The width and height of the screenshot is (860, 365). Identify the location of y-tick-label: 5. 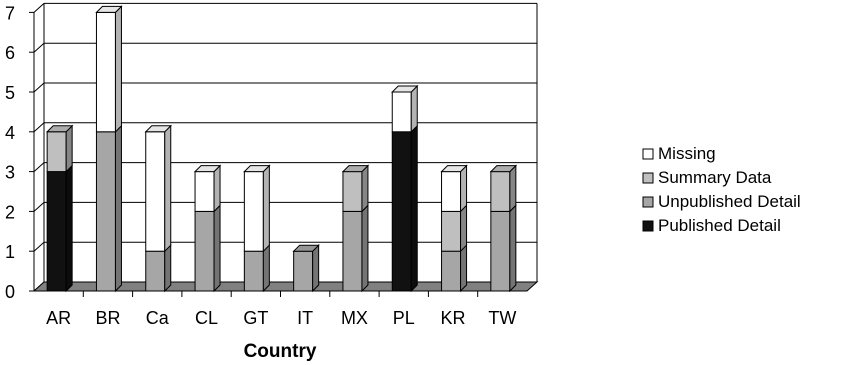
(10, 93).